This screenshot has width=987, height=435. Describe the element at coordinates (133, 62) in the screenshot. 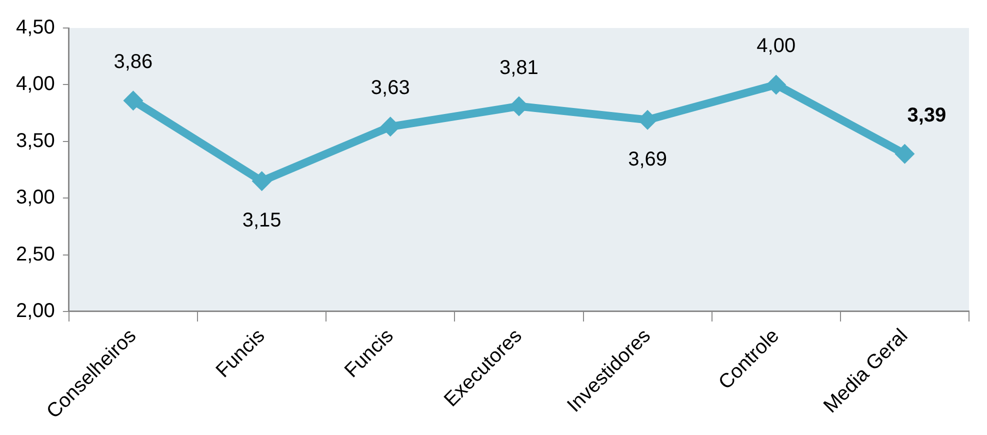

I see `data-label: 3,86` at that location.